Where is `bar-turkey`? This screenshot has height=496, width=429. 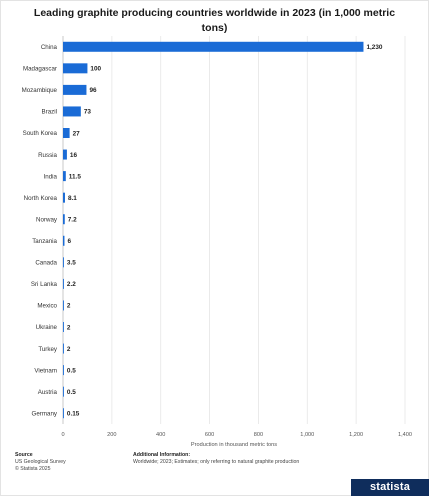 bar-turkey is located at coordinates (63, 348).